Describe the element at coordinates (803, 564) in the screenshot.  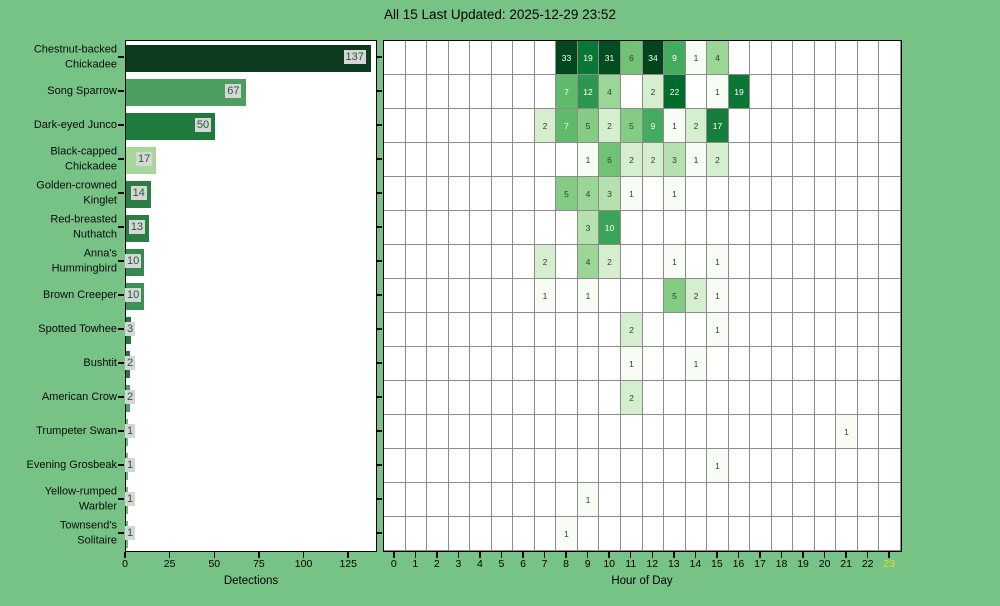
I see `hour-tick-label: 19` at that location.